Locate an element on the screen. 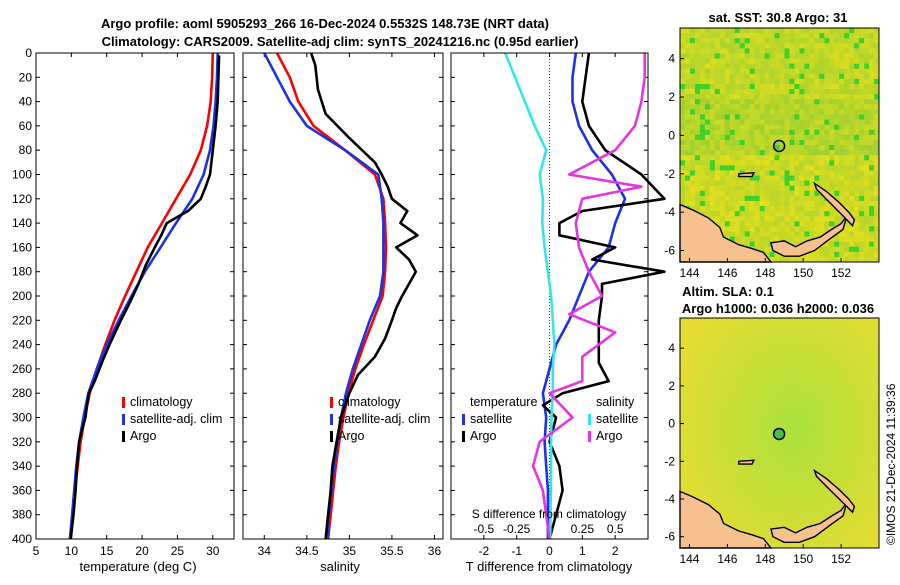 Image resolution: width=900 pixels, height=585 pixels. y-tick-label: 260 is located at coordinates (22, 369).